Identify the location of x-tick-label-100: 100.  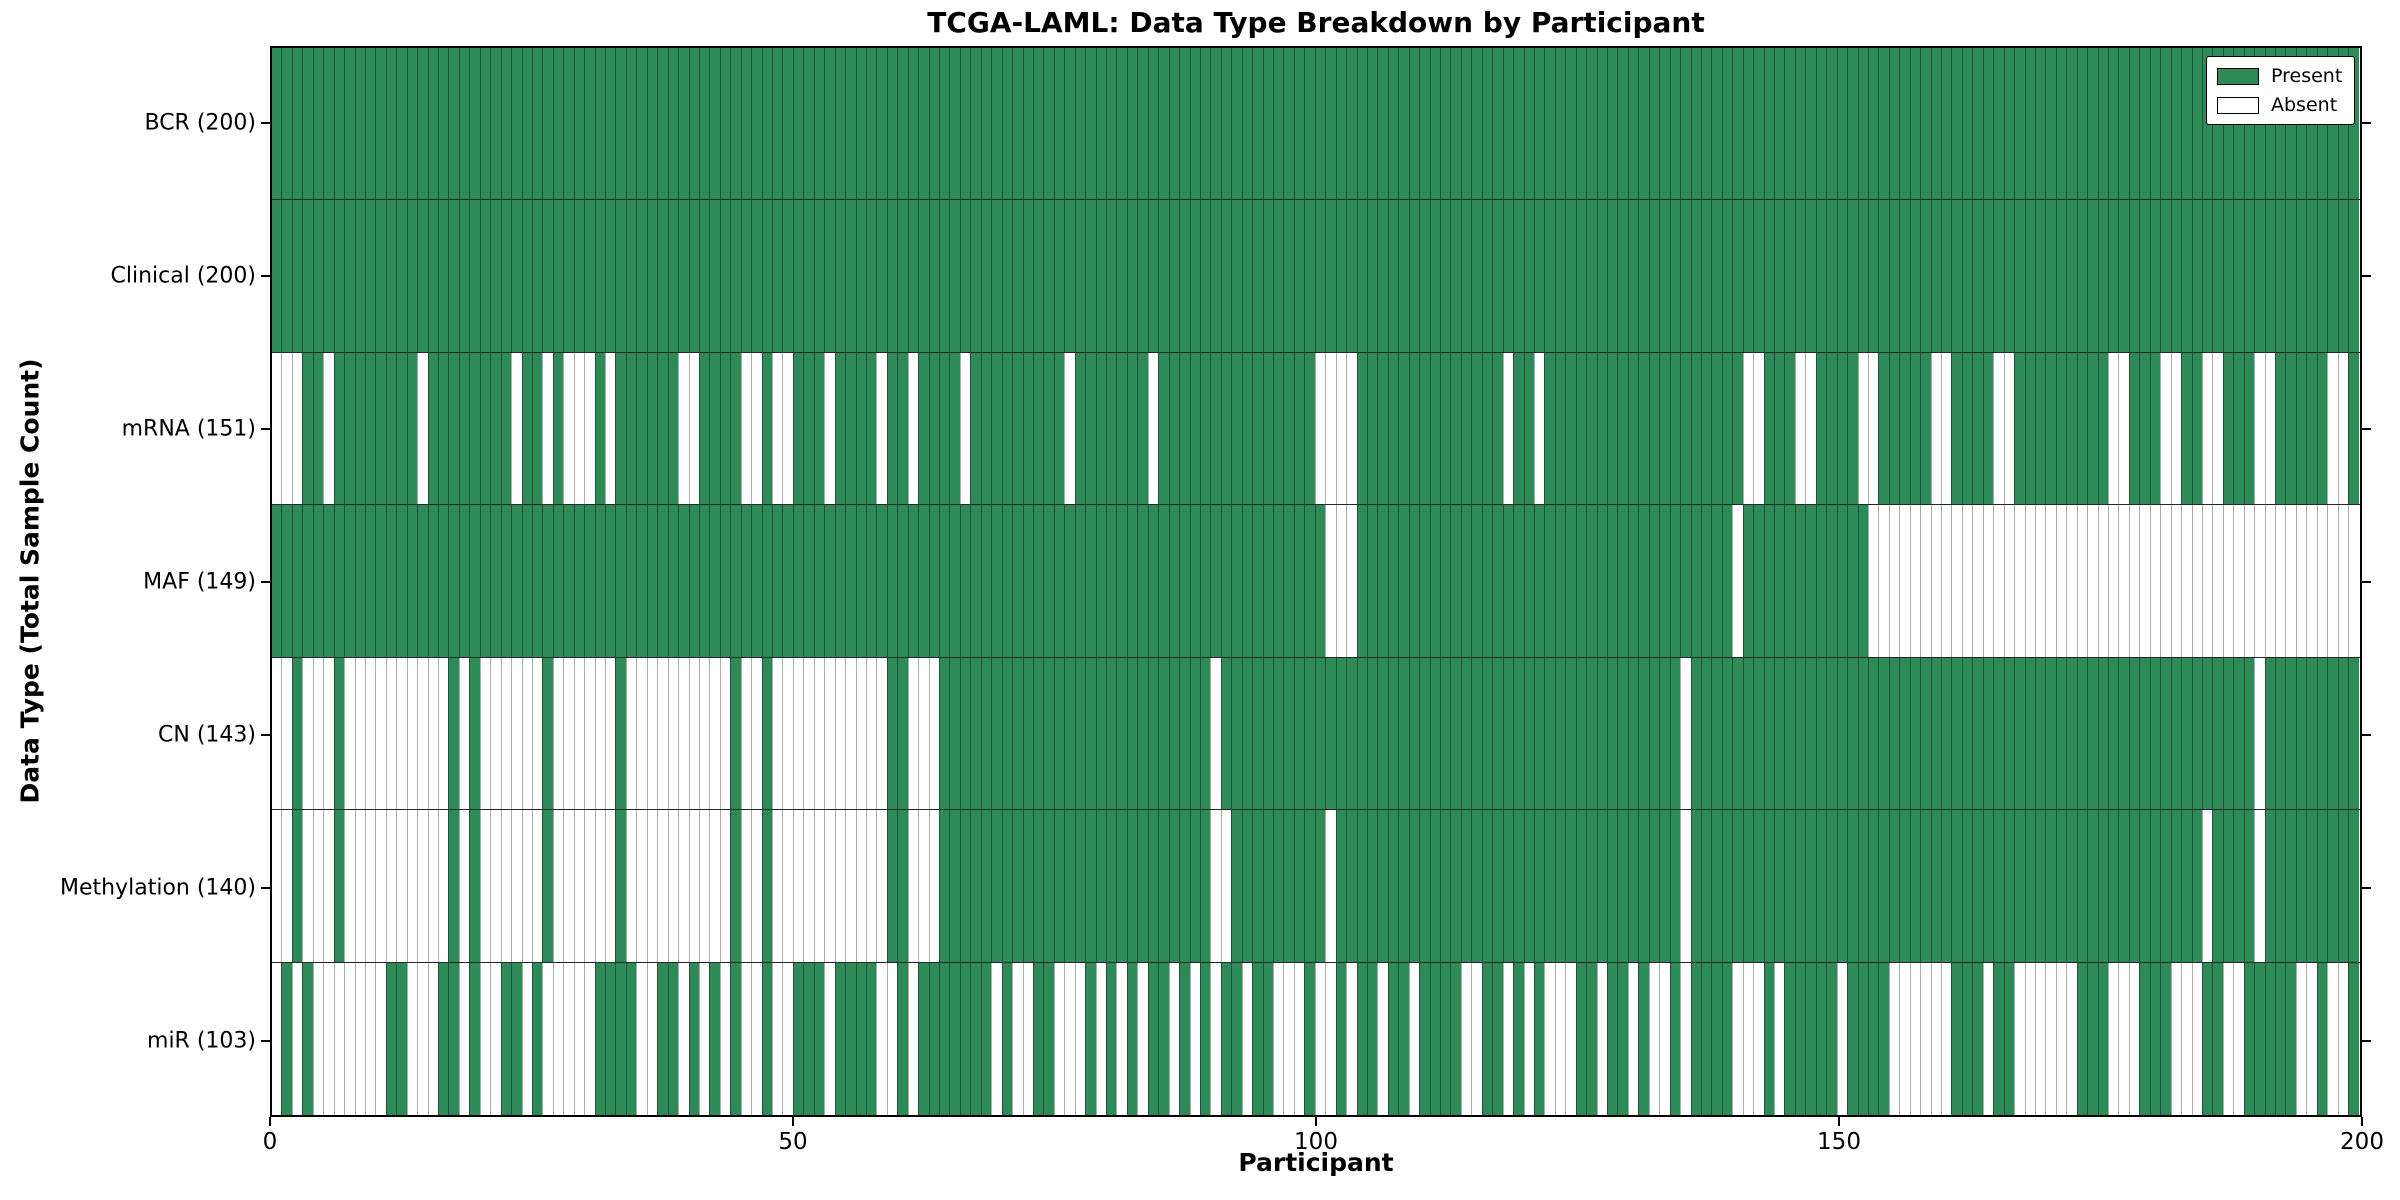
(1316, 1142).